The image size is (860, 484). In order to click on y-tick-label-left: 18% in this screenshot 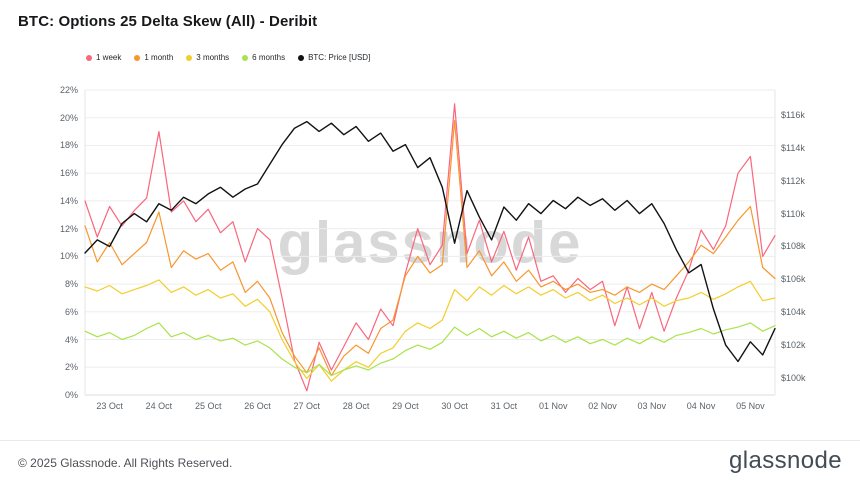, I will do `click(68, 145)`.